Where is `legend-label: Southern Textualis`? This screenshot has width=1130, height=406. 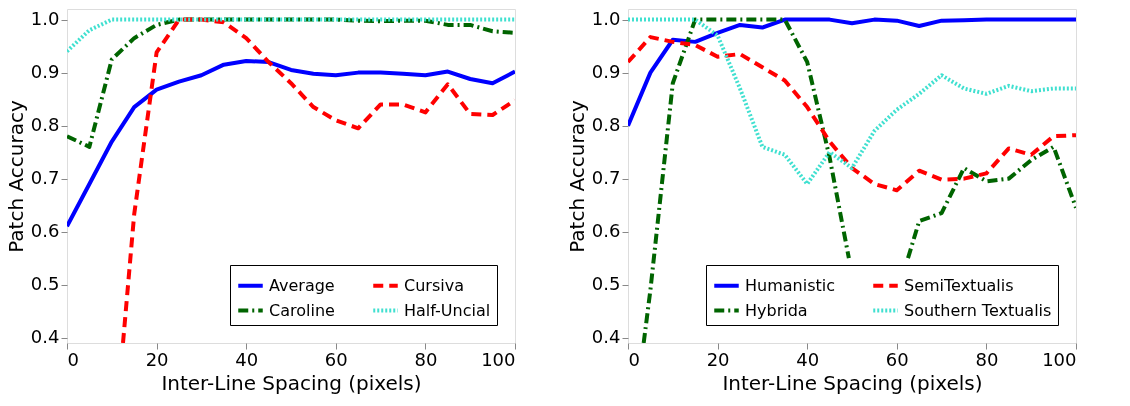 legend-label: Southern Textualis is located at coordinates (978, 310).